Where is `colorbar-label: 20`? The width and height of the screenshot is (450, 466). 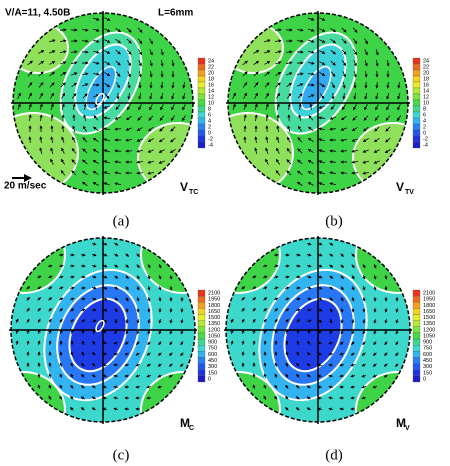 colorbar-label: 20 is located at coordinates (211, 73).